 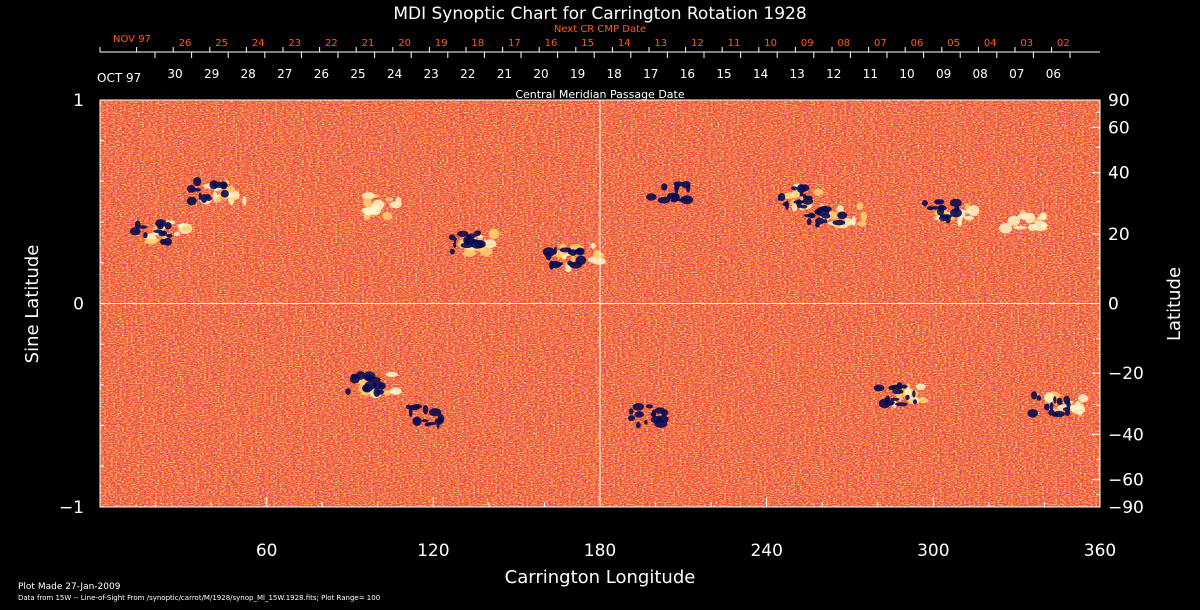 What do you see at coordinates (697, 43) in the screenshot?
I see `top-outer-date-label: 12` at bounding box center [697, 43].